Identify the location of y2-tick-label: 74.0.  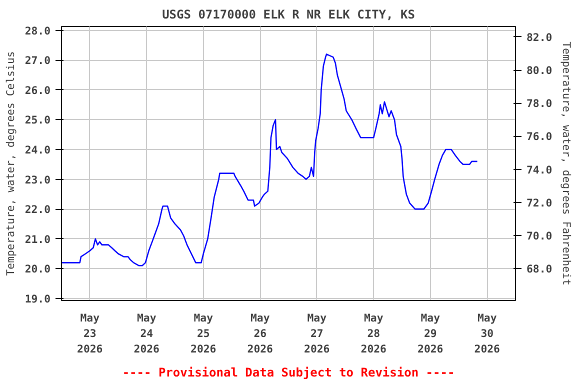
(539, 169).